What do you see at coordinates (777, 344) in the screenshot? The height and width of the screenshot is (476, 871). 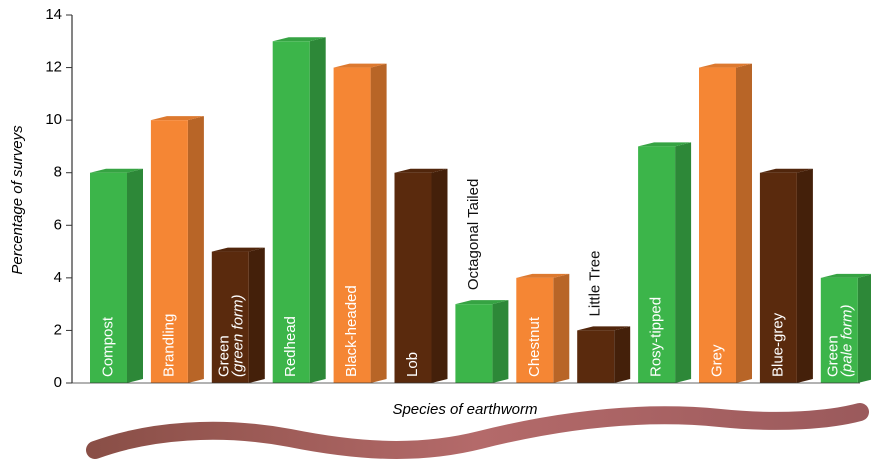 I see `category-label: Blue-grey` at bounding box center [777, 344].